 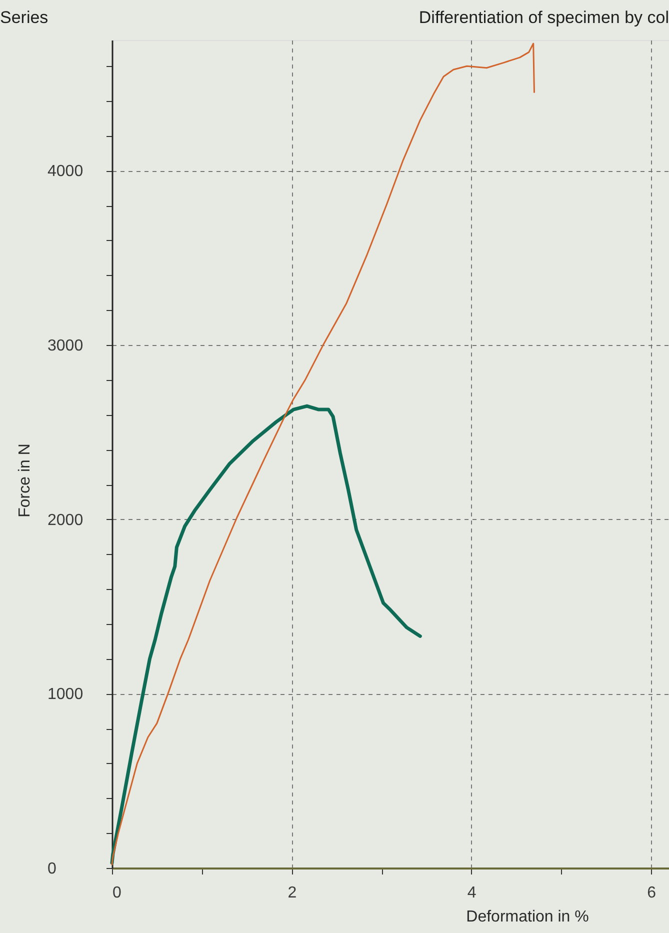 What do you see at coordinates (66, 695) in the screenshot?
I see `y-tick-label: 1000` at bounding box center [66, 695].